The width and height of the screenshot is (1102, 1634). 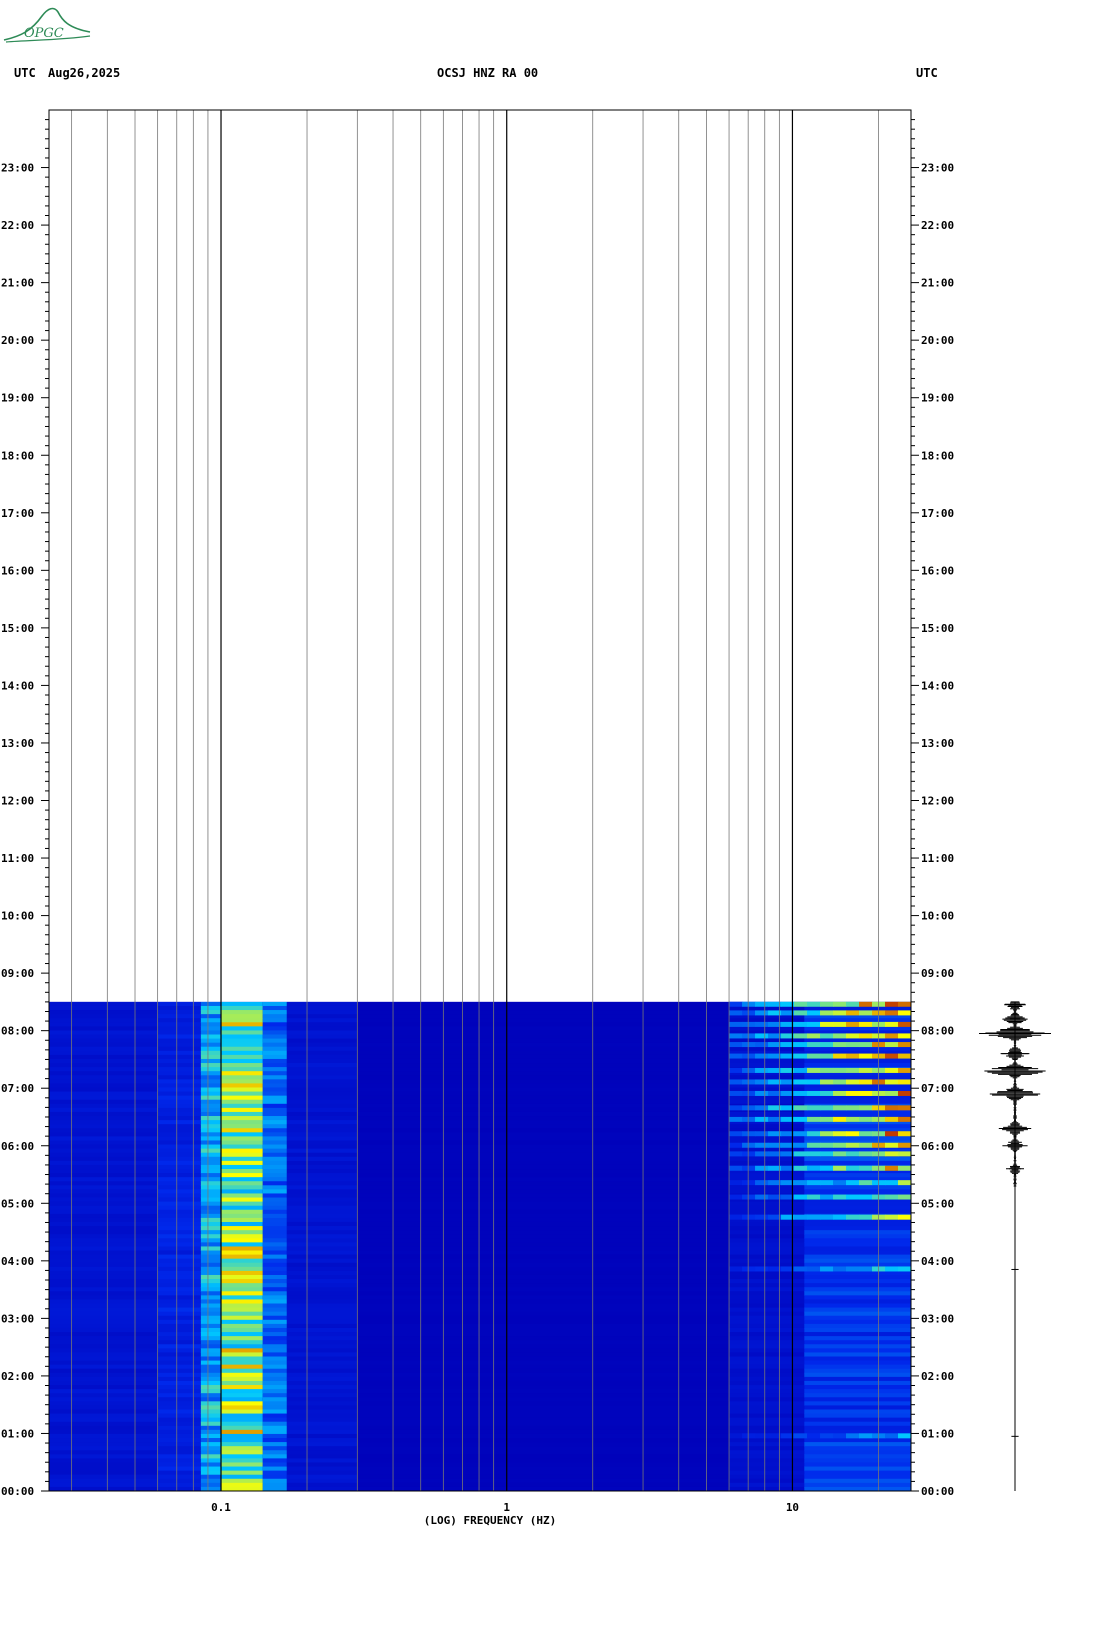 I want to click on header-station: OCSJ HNZ RA 00, so click(x=488, y=73).